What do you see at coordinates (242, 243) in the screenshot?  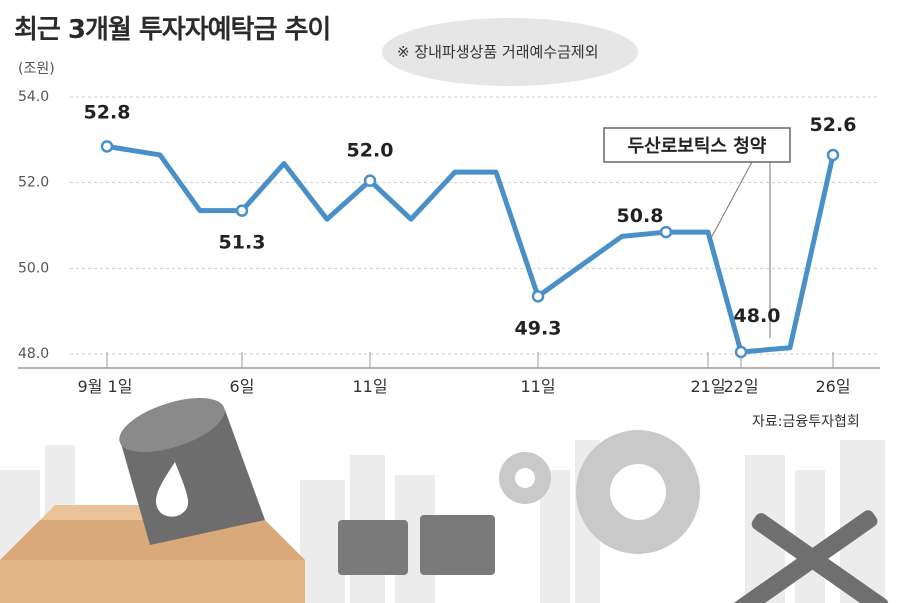 I see `data-label: 51.3` at bounding box center [242, 243].